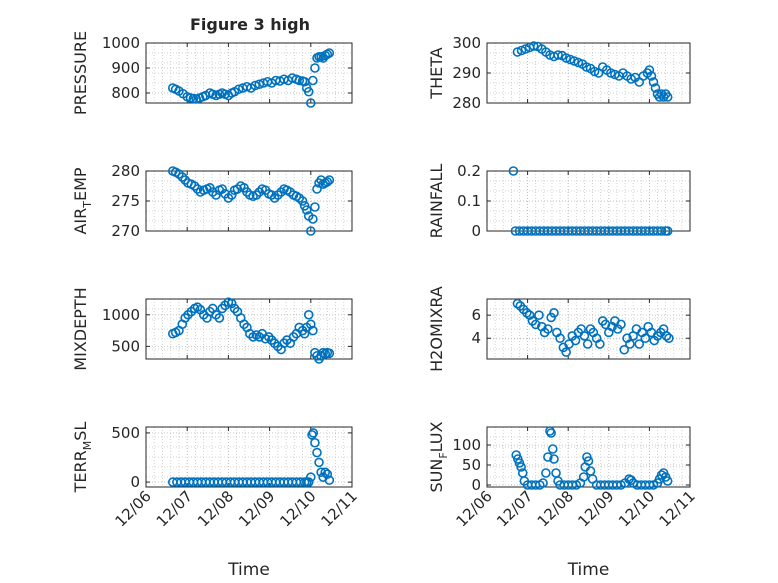  What do you see at coordinates (125, 93) in the screenshot?
I see `y-tick-label: 800` at bounding box center [125, 93].